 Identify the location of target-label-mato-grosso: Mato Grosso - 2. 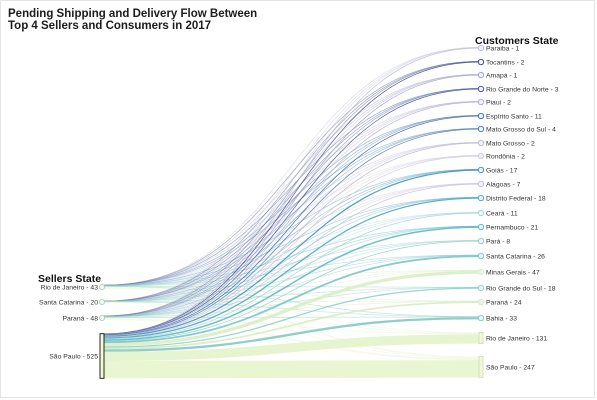
(510, 143).